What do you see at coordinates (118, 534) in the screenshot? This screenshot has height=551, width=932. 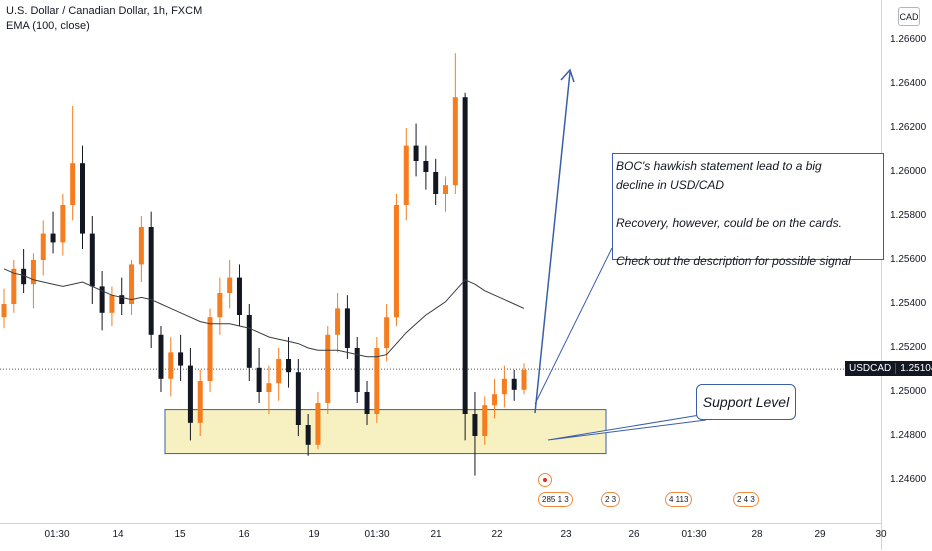 I see `time-tick-label: 14` at bounding box center [118, 534].